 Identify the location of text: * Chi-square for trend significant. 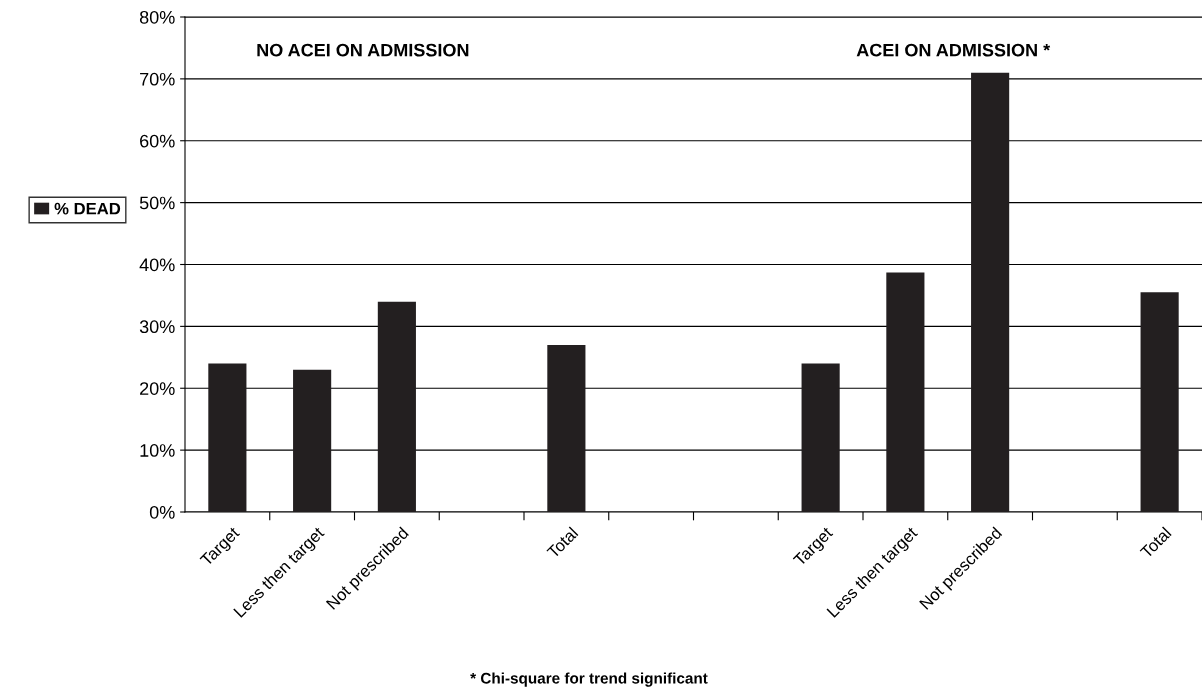
(589, 679).